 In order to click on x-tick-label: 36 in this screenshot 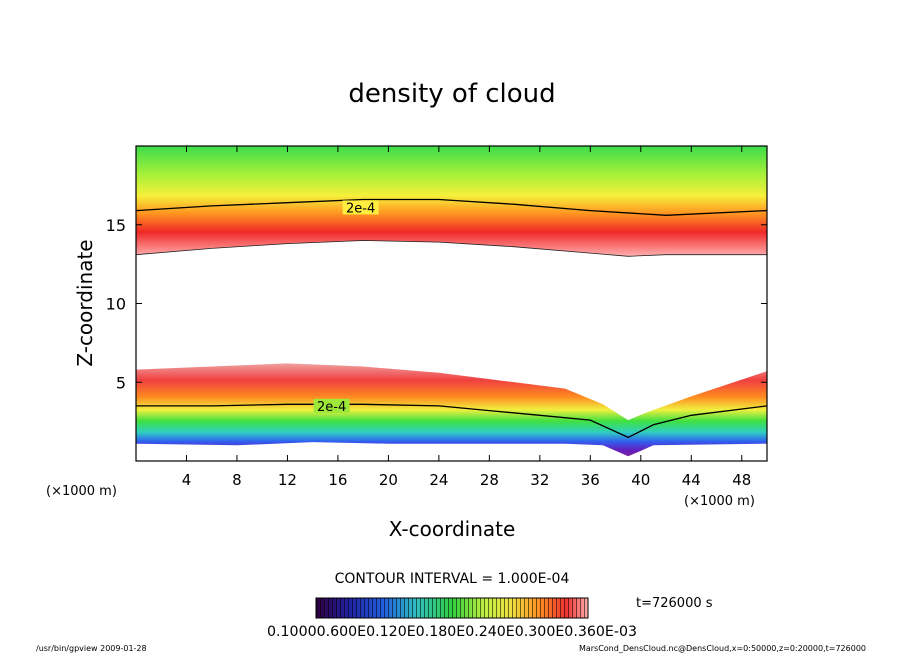, I will do `click(590, 480)`.